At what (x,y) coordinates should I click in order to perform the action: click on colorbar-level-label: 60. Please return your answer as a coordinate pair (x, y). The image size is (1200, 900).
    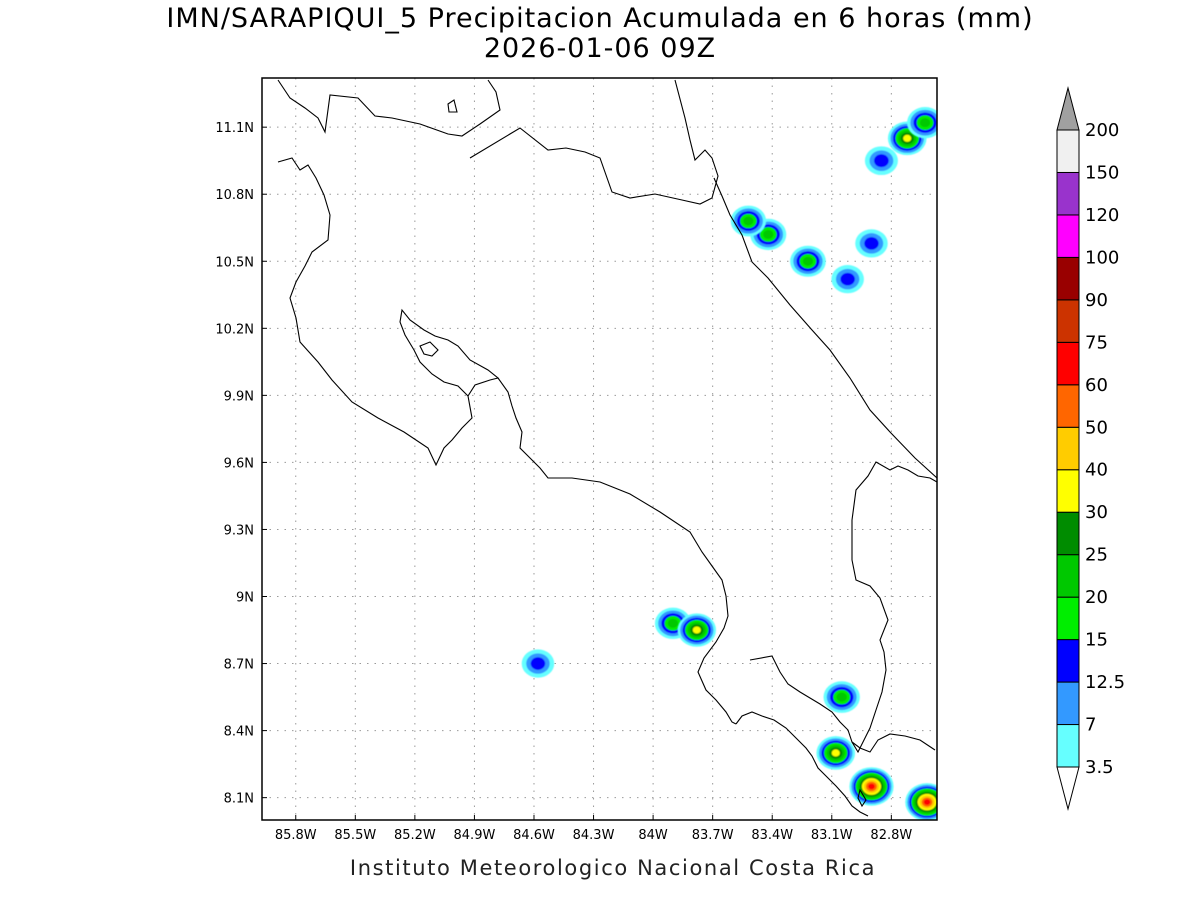
    Looking at the image, I should click on (1096, 385).